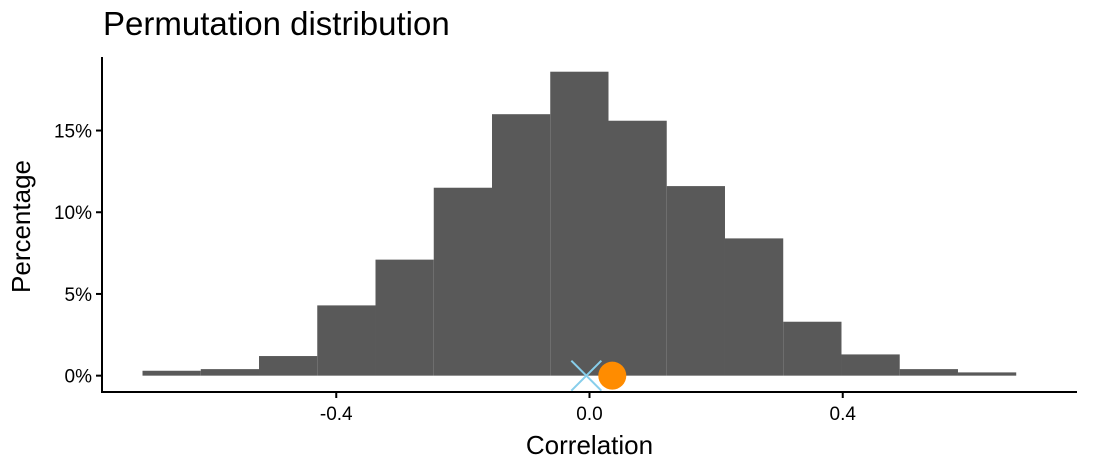 This screenshot has width=1117, height=464. Describe the element at coordinates (589, 445) in the screenshot. I see `x-axis-label: Correlation` at that location.